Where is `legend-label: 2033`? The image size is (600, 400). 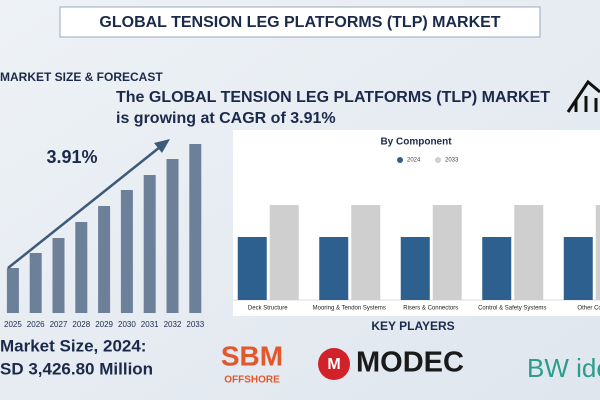 legend-label: 2033 is located at coordinates (452, 161).